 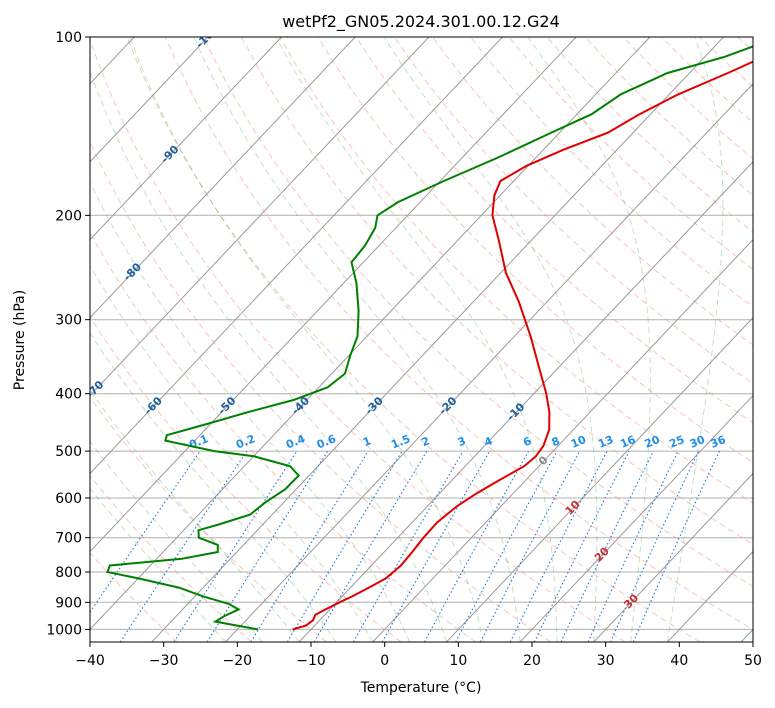 I want to click on y-axis-label: Pressure (hPa), so click(x=20, y=340).